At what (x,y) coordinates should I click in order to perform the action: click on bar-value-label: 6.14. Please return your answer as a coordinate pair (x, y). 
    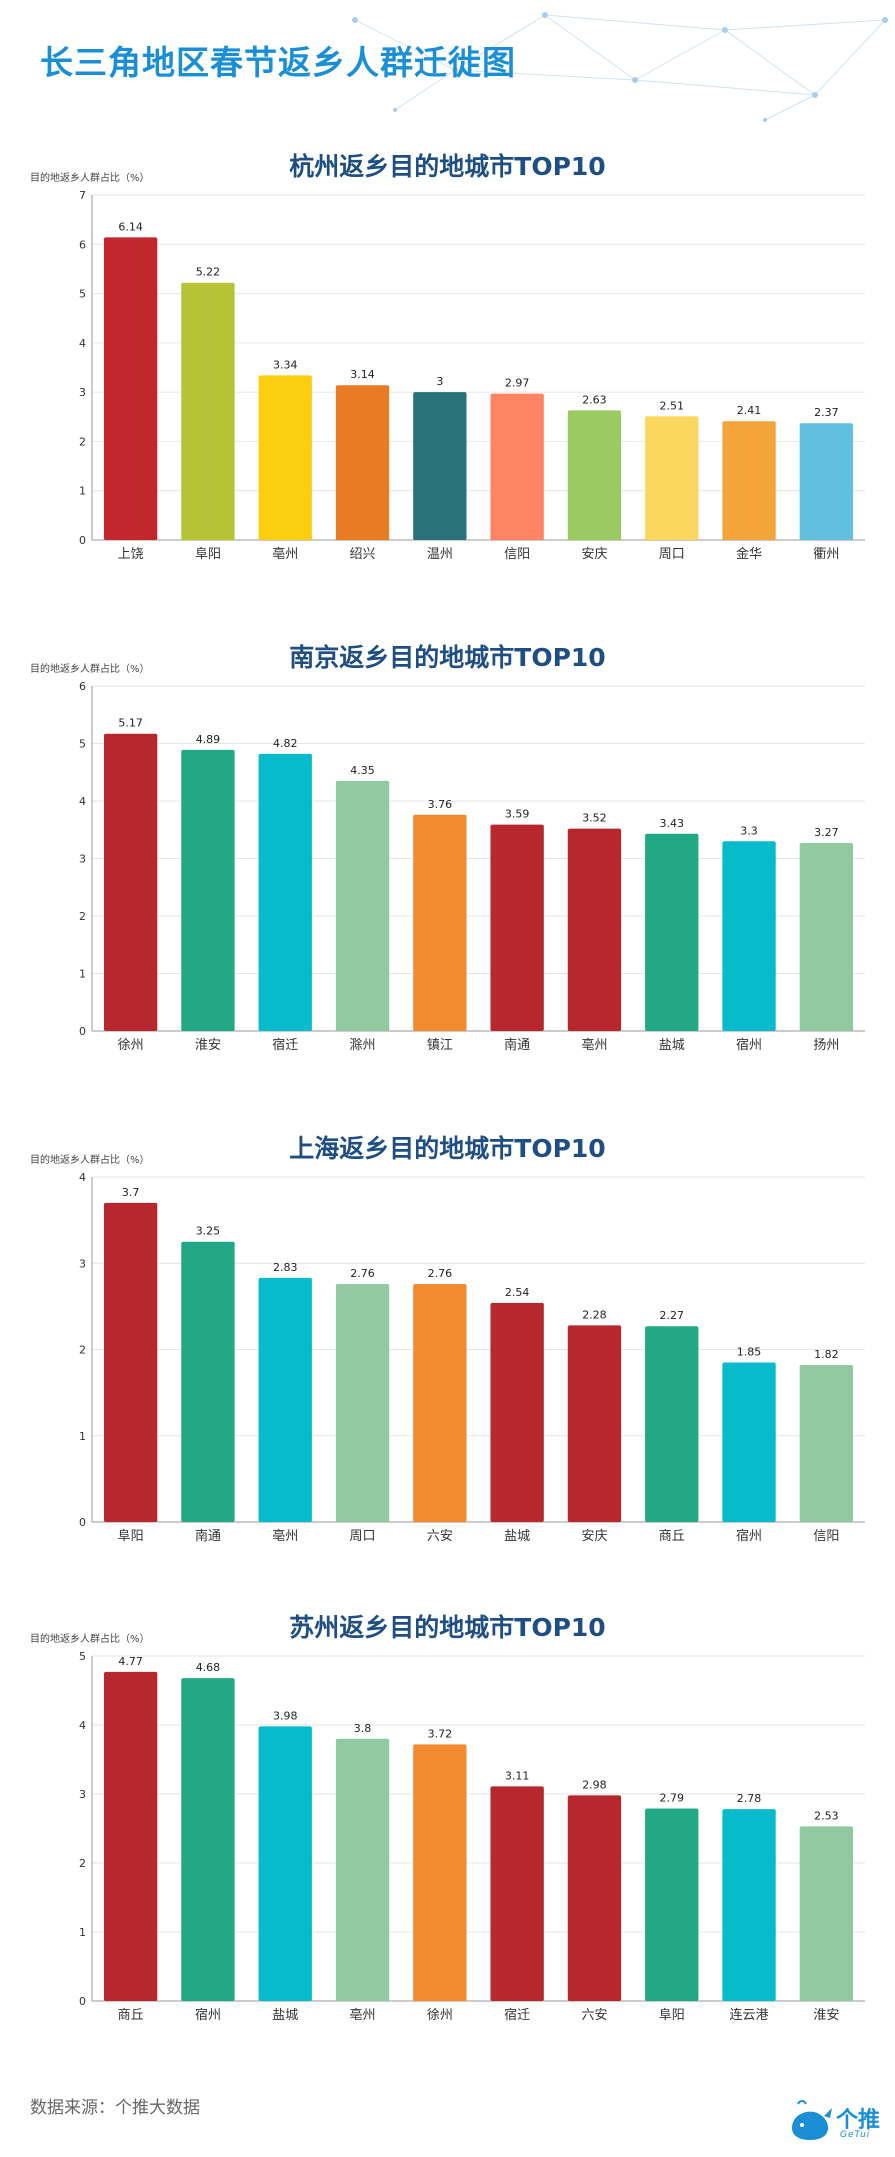
    Looking at the image, I should click on (130, 226).